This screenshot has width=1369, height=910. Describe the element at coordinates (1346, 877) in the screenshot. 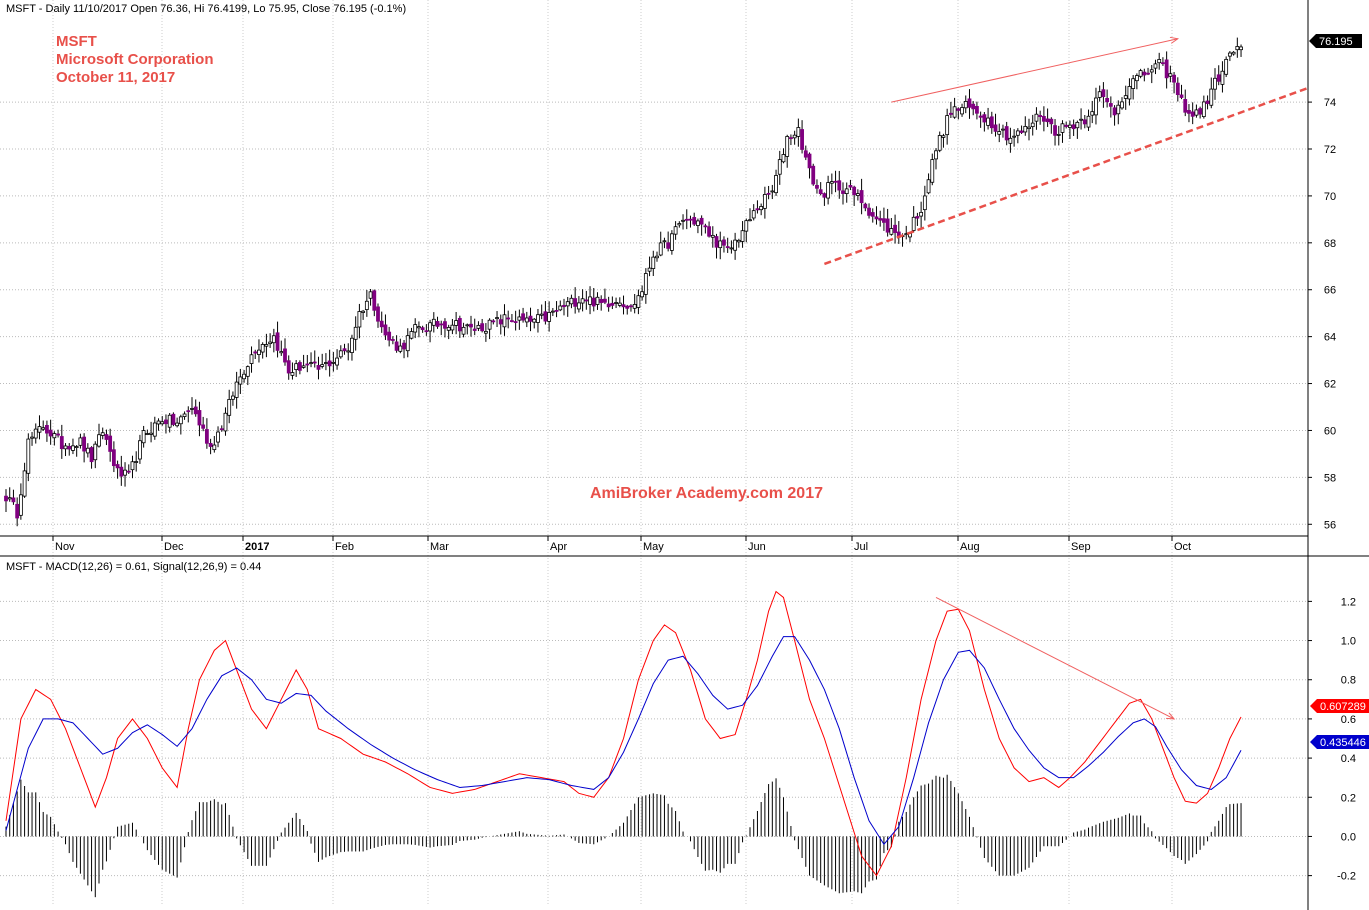

I see `macd-y-tick-label: -0.2` at that location.